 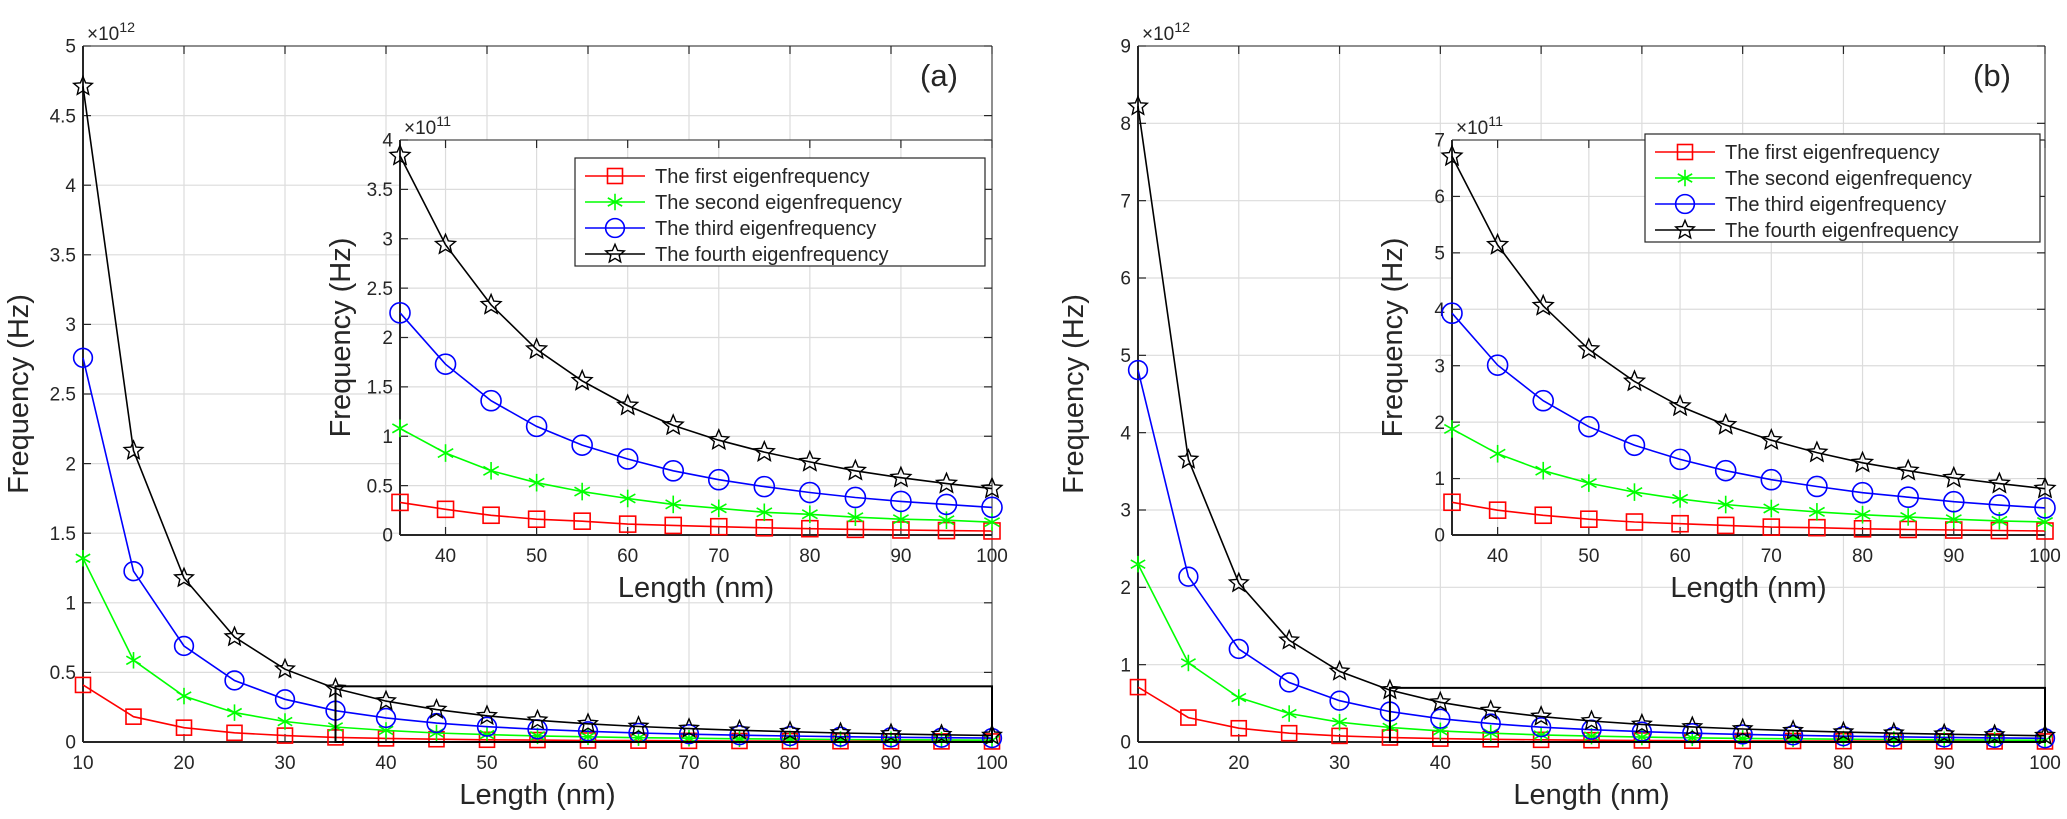 What do you see at coordinates (1495, 122) in the screenshot?
I see `exponent-power: 11` at bounding box center [1495, 122].